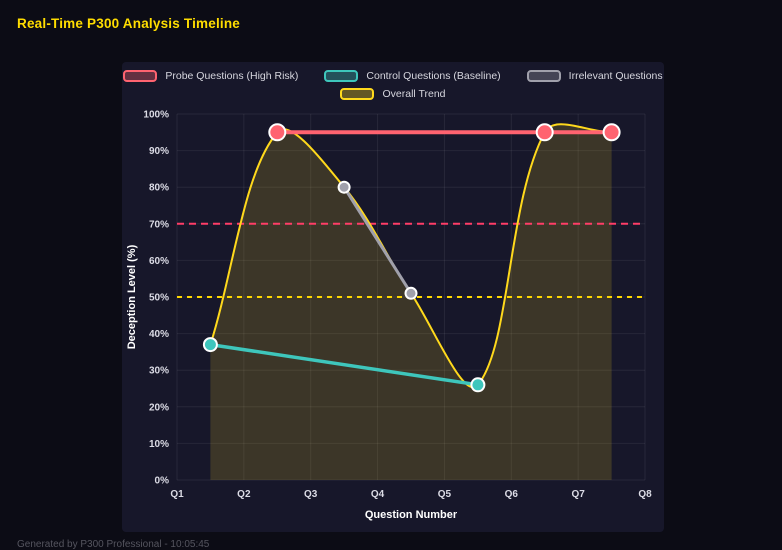 This screenshot has width=782, height=550. Describe the element at coordinates (129, 23) in the screenshot. I see `page-title: Real-Time P300 Analysis Timeline` at that location.